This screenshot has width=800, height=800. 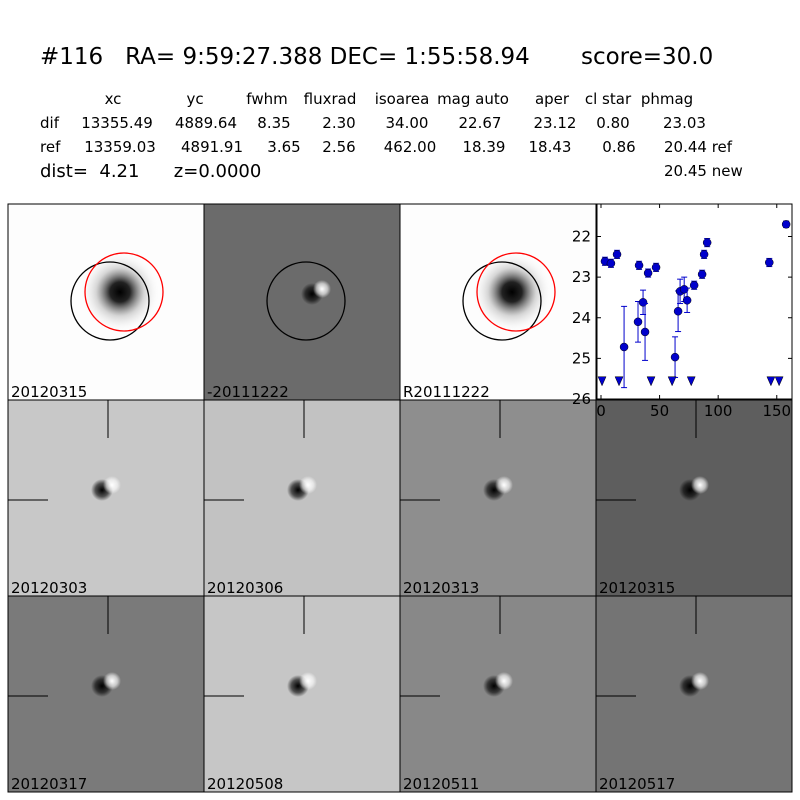 What do you see at coordinates (581, 318) in the screenshot?
I see `y-tick-label: 24` at bounding box center [581, 318].